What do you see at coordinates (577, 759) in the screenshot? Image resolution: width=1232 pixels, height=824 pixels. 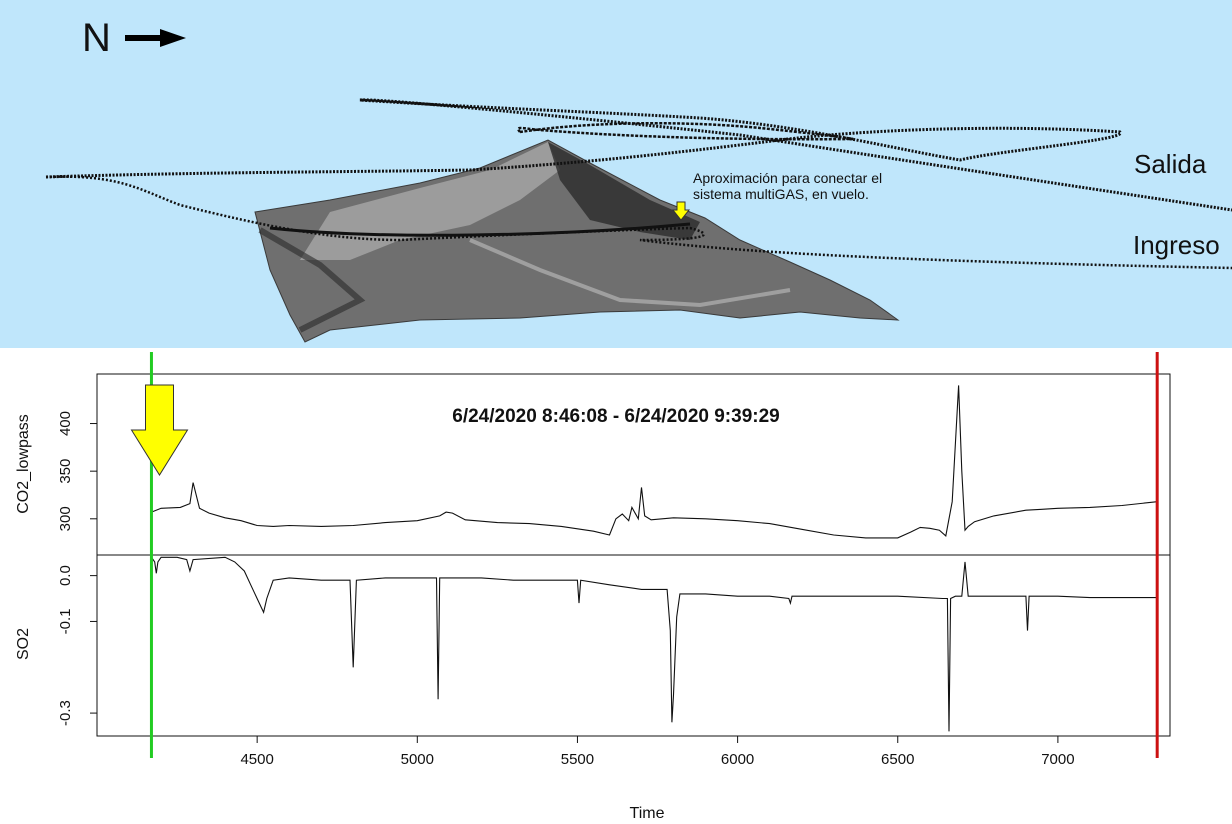 I see `x-tick-label: 5500` at bounding box center [577, 759].